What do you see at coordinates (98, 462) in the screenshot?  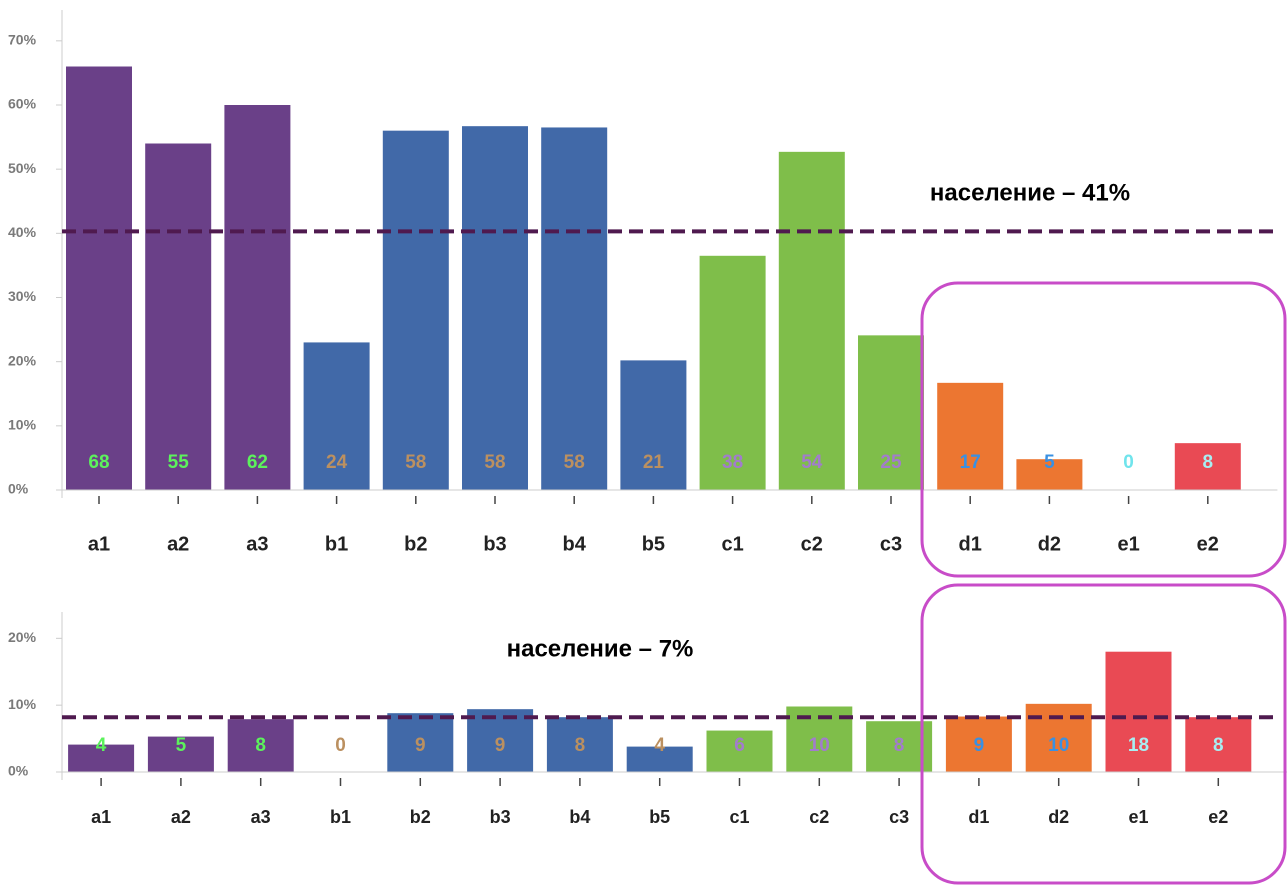 I see `data-label: 68` at bounding box center [98, 462].